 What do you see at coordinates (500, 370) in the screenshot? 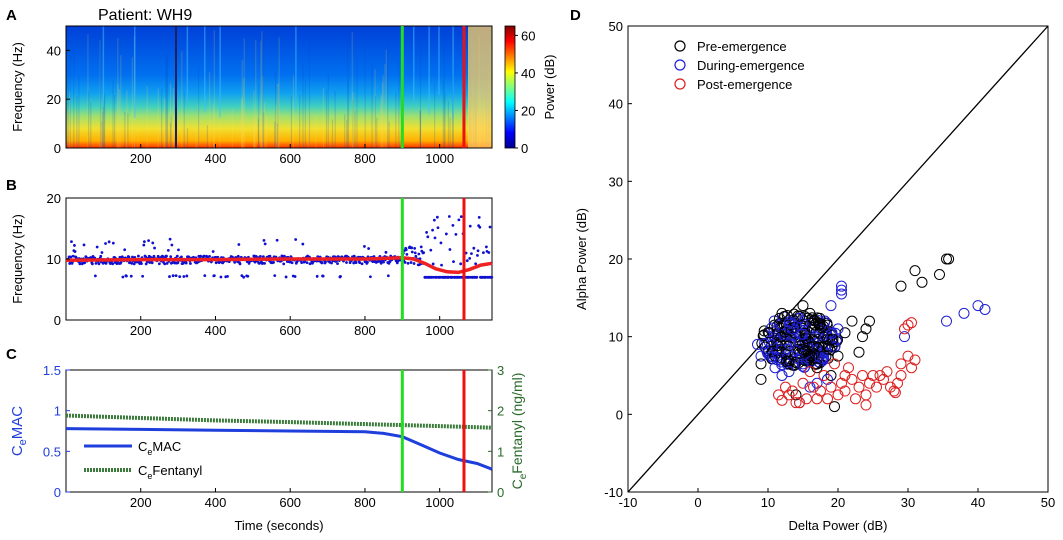
I see `fentanyl-ytick-label: 3` at bounding box center [500, 370].